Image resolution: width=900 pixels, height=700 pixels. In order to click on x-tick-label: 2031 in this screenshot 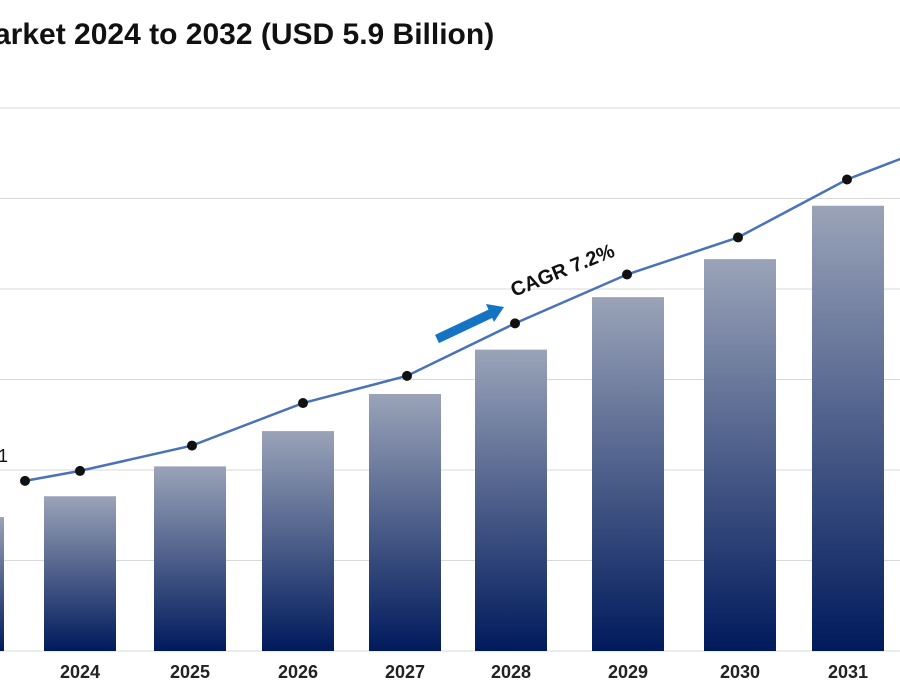, I will do `click(848, 672)`.